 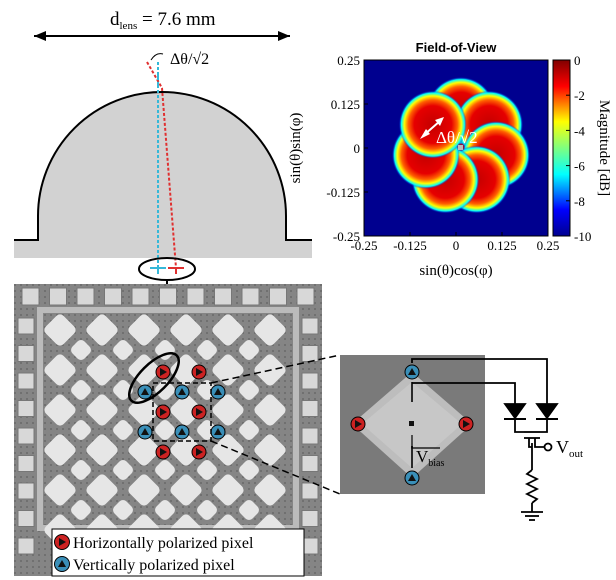 I want to click on zoomed-pixel: Vbias, so click(x=412, y=424).